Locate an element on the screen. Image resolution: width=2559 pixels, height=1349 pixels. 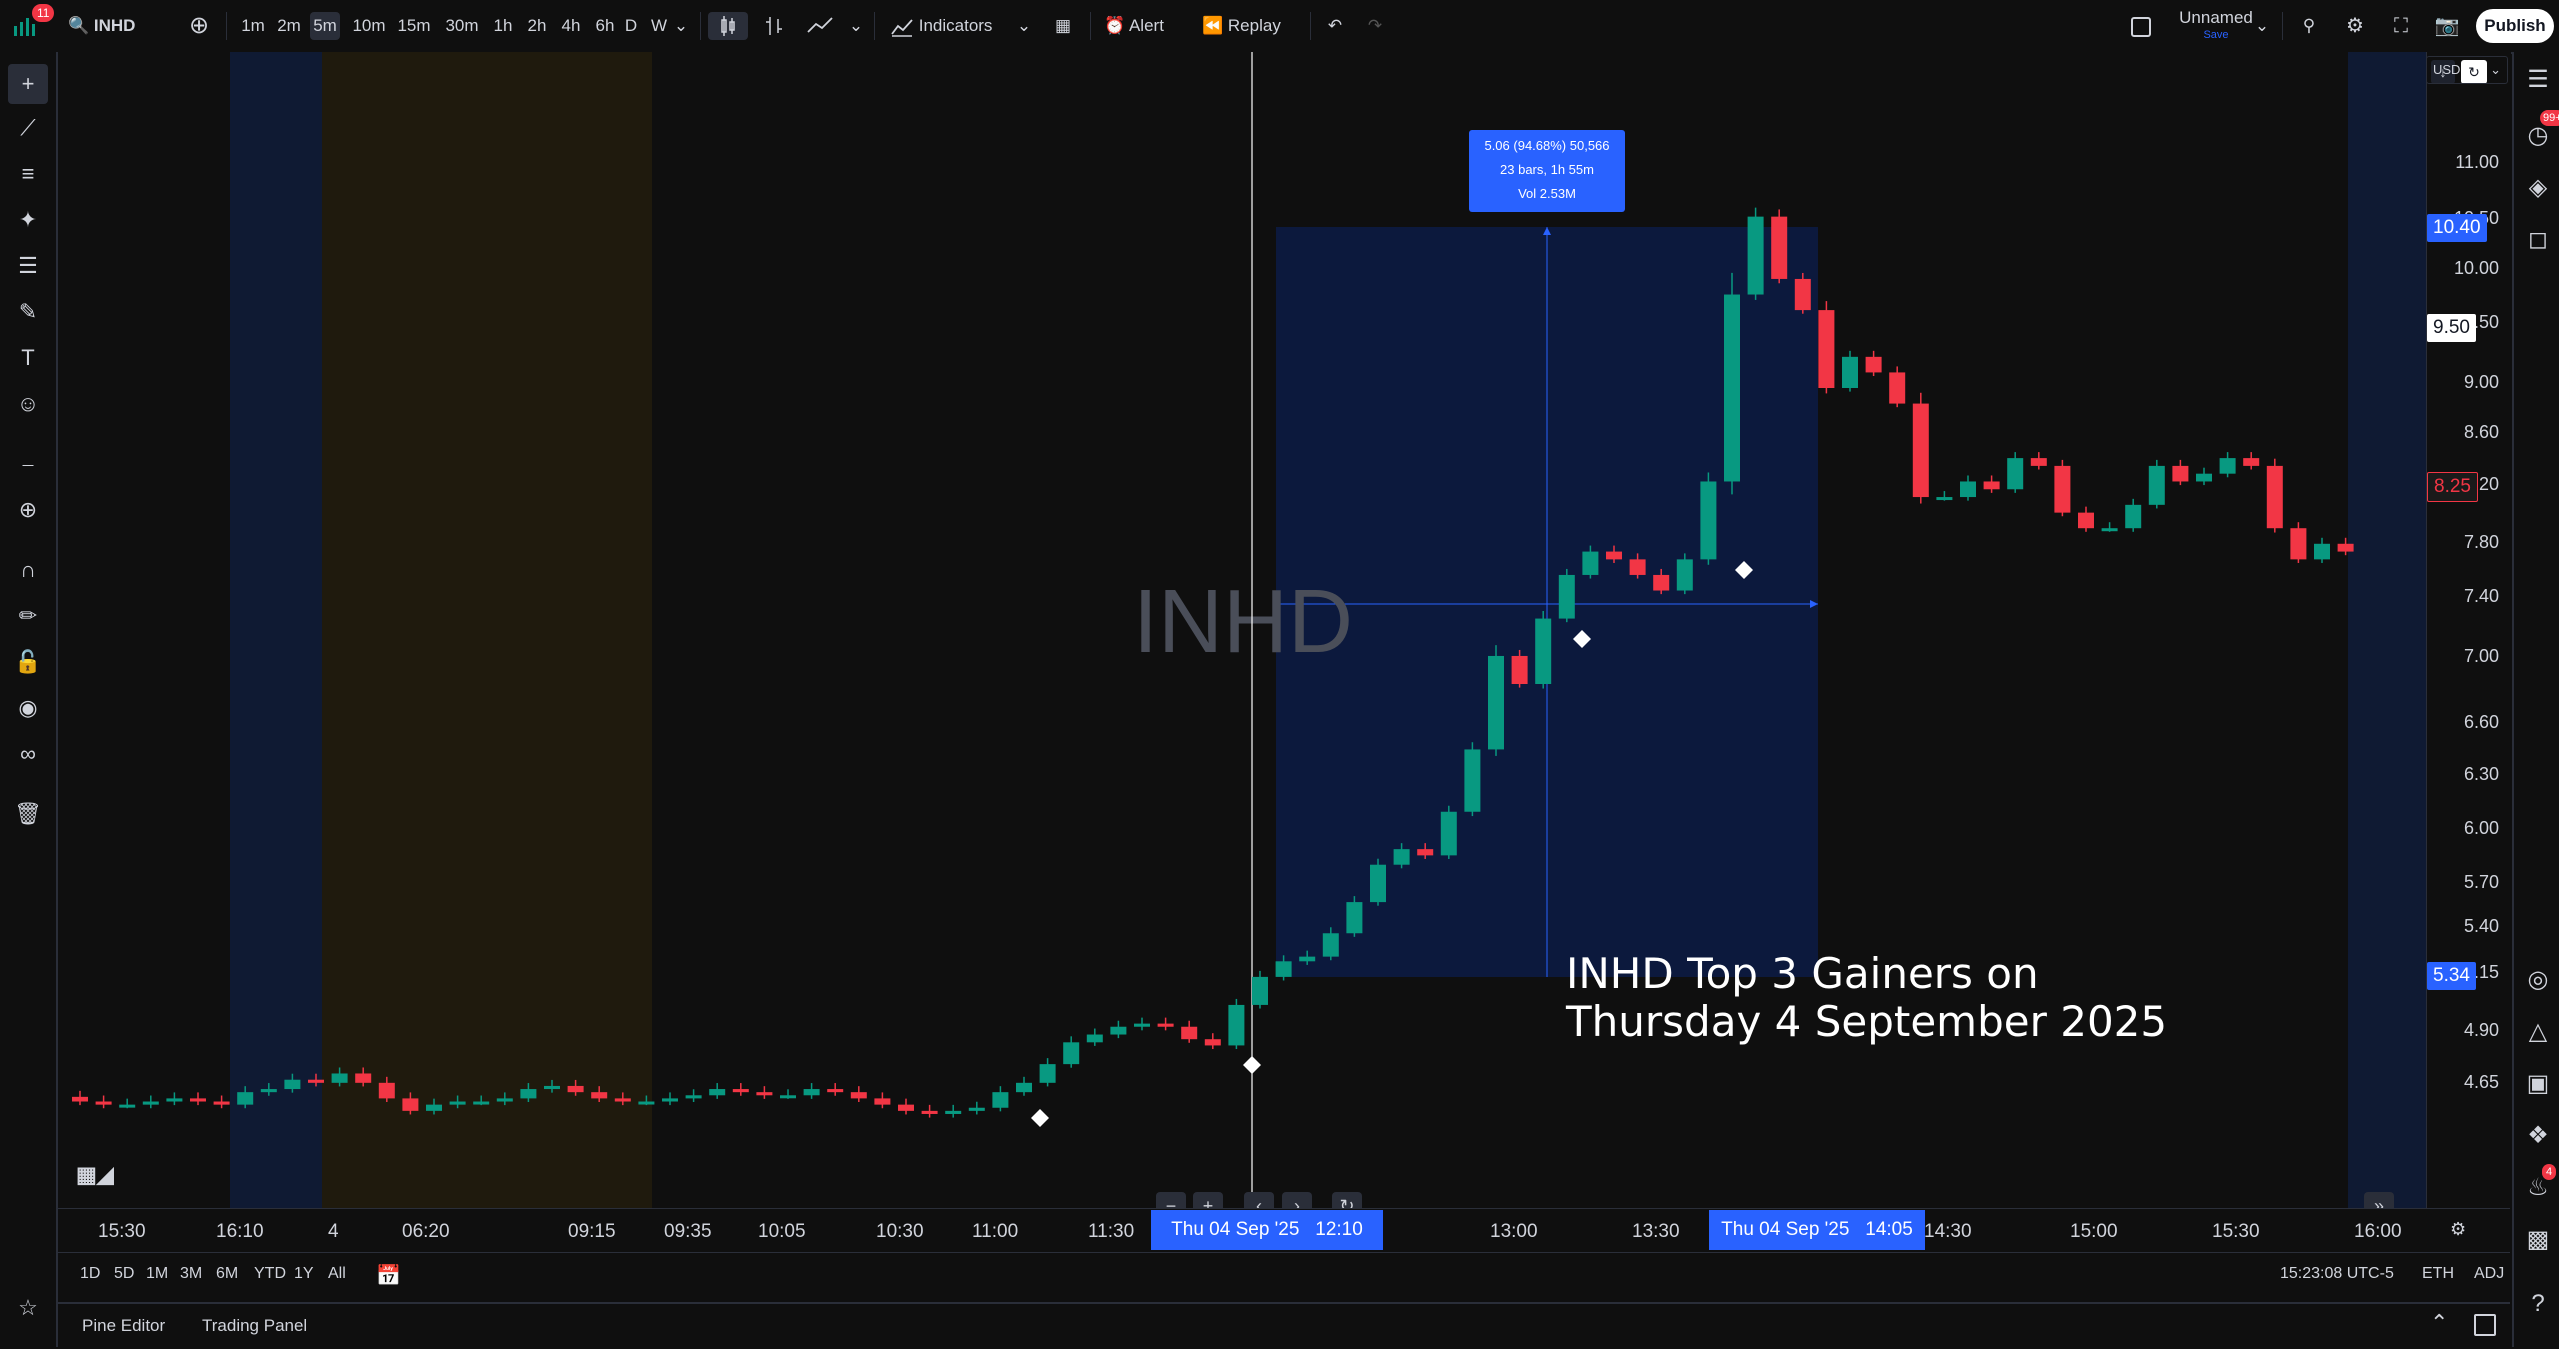
quick-search-button: ⚲ is located at coordinates (2309, 26).